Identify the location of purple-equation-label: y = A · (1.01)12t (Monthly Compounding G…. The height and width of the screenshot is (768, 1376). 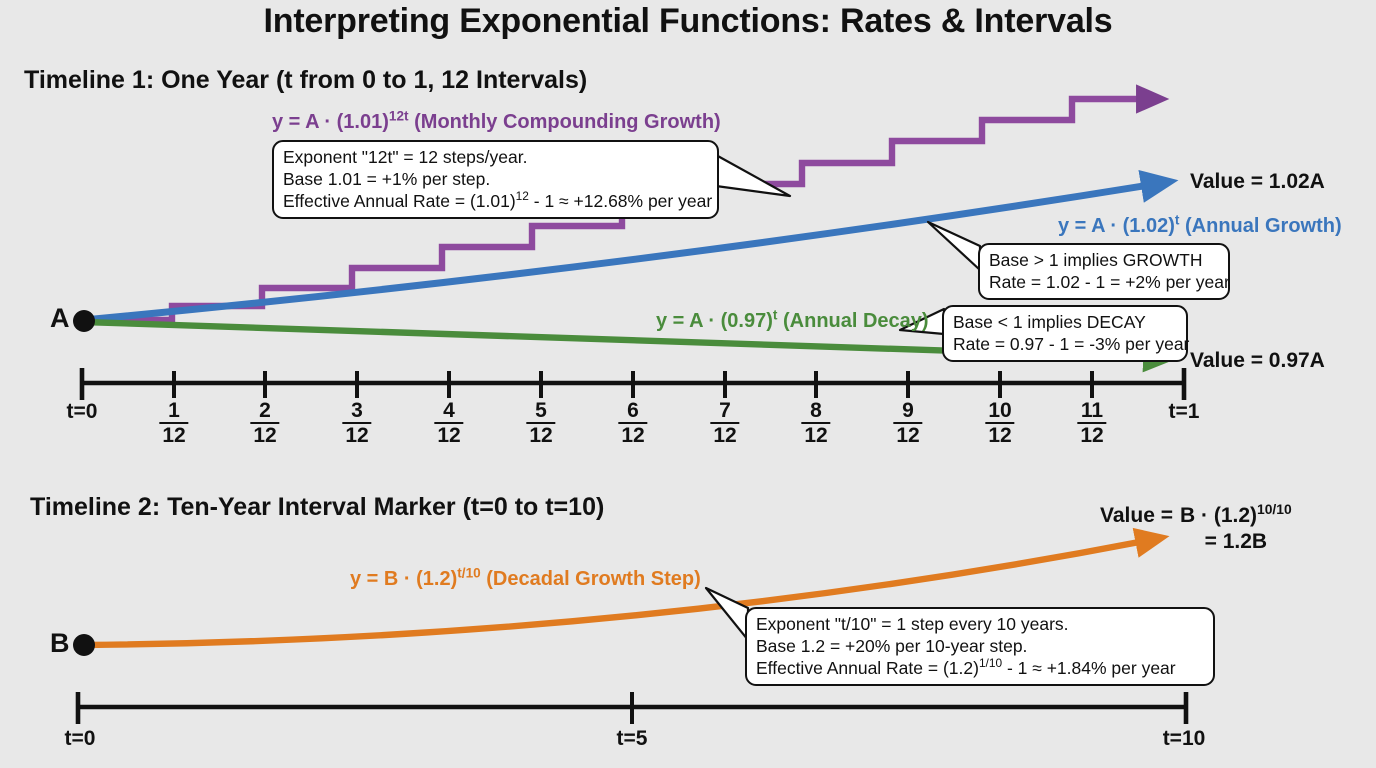
(496, 121).